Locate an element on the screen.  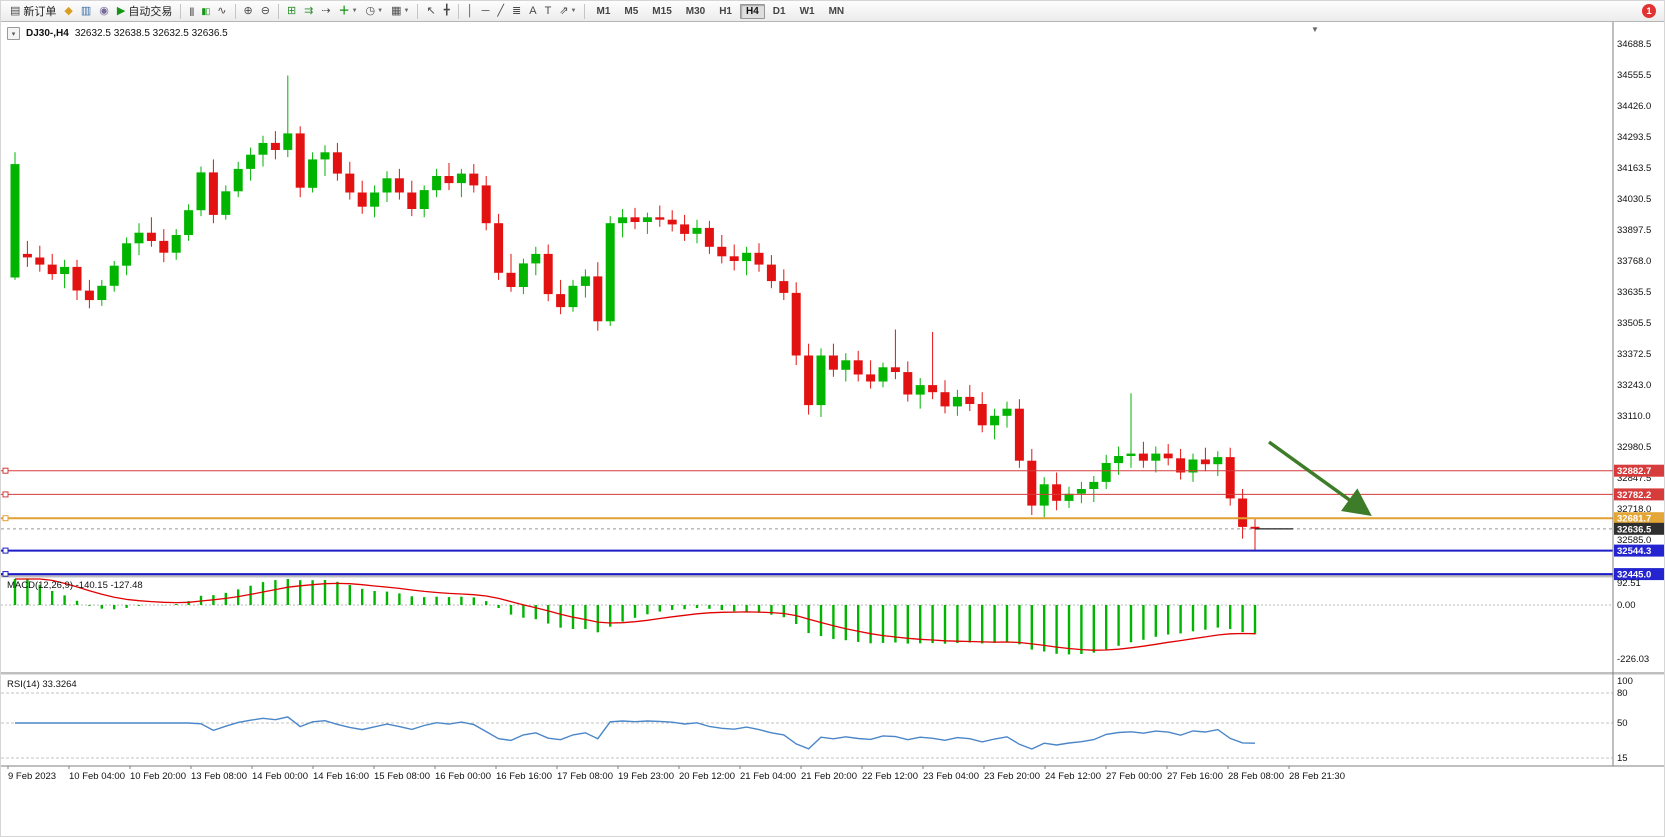
time-axis-label: 20 Feb 12:00 is located at coordinates (707, 776).